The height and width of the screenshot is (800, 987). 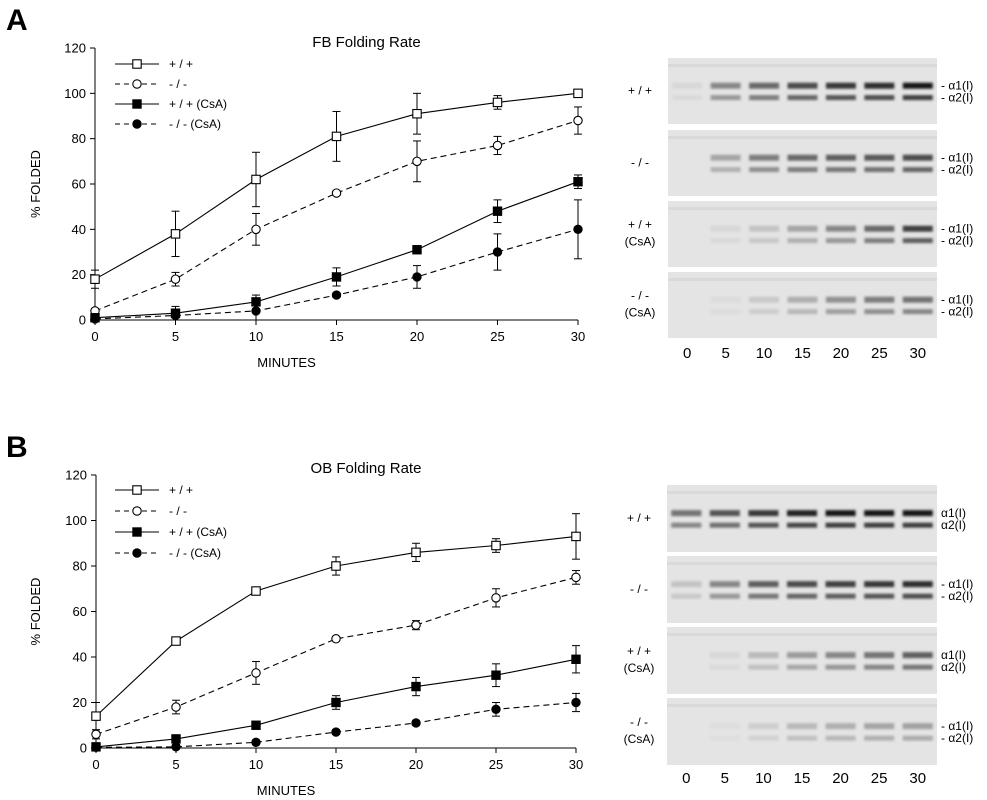 What do you see at coordinates (80, 702) in the screenshot?
I see `y-tick-label: 20` at bounding box center [80, 702].